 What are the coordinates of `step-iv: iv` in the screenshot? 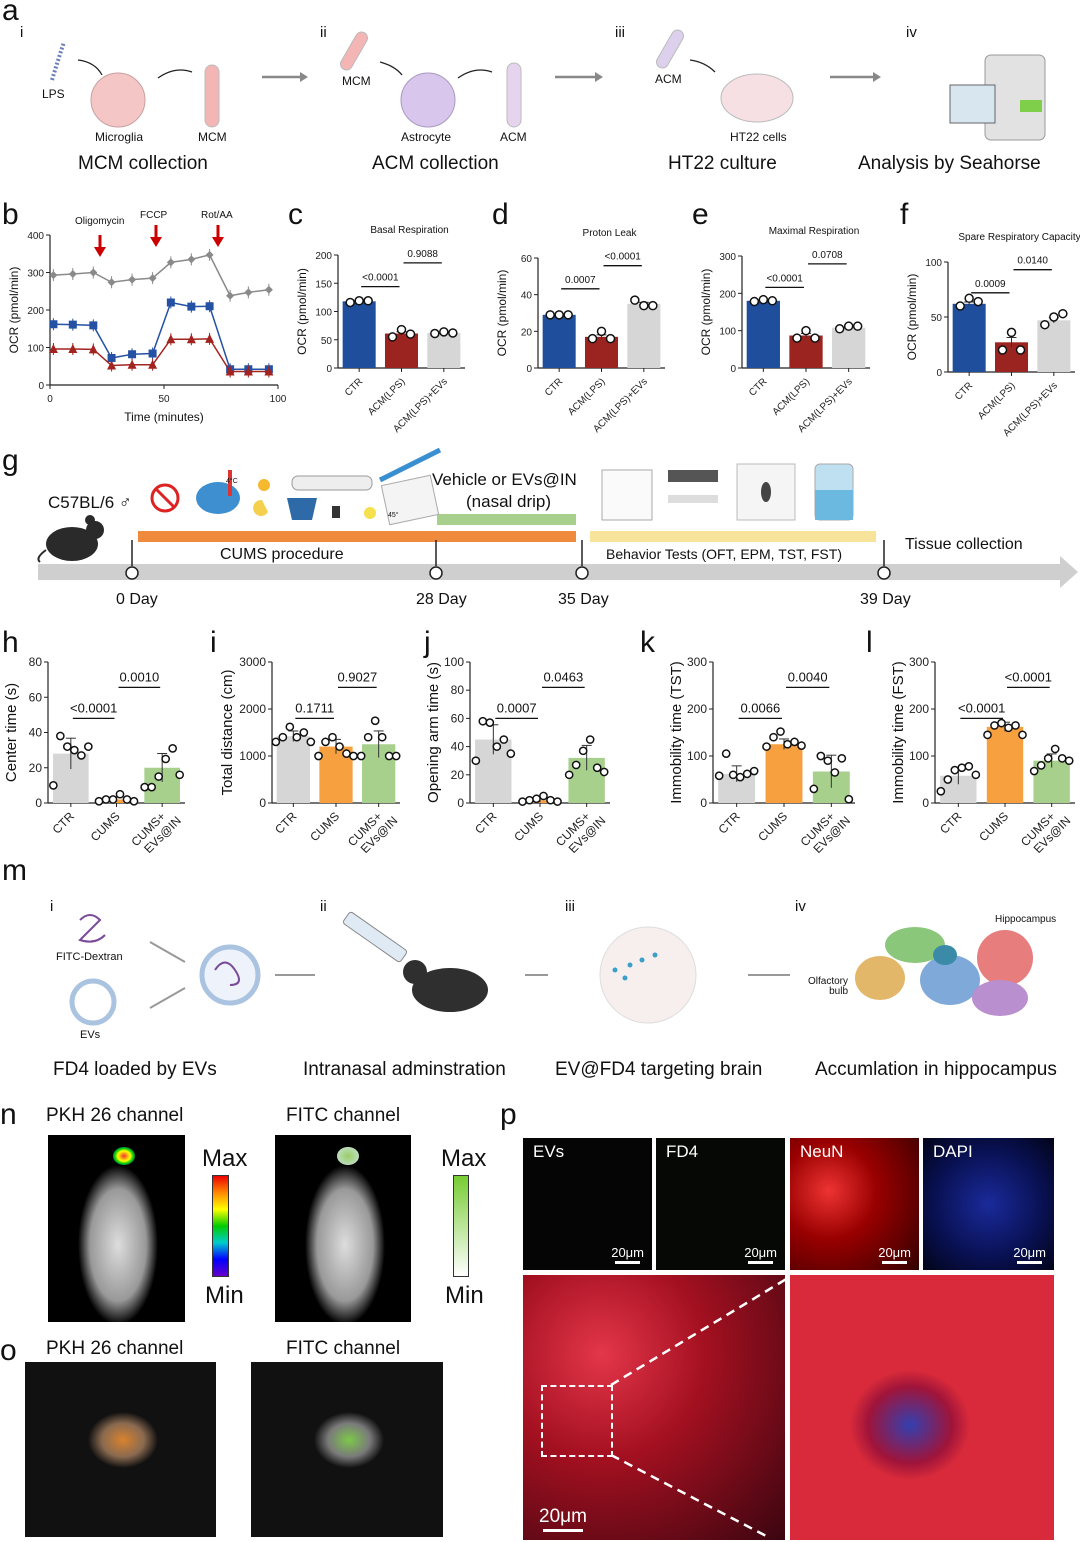 It's located at (911, 32).